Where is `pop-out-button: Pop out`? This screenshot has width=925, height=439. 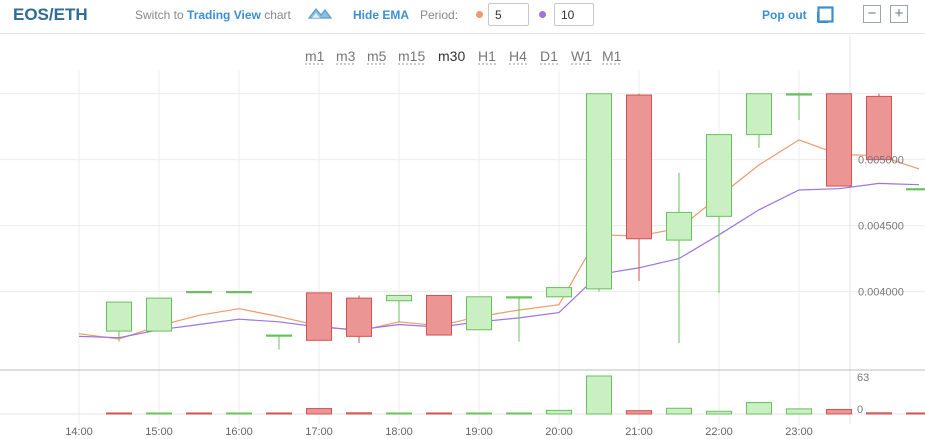 pop-out-button: Pop out is located at coordinates (784, 15).